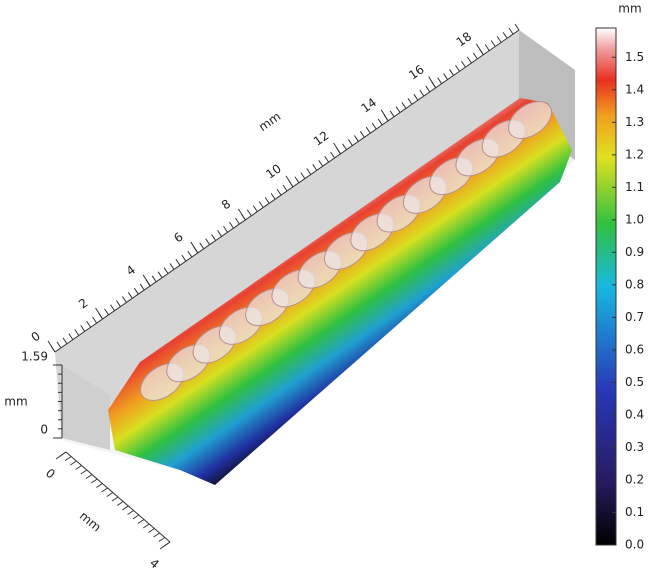 The width and height of the screenshot is (659, 575). Describe the element at coordinates (273, 171) in the screenshot. I see `x-tick-label: 10` at that location.